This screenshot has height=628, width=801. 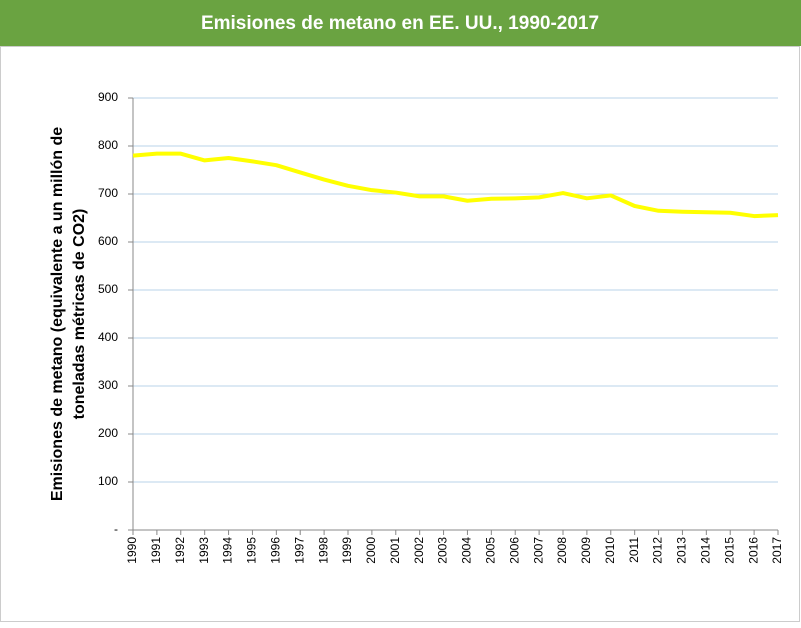 I want to click on x-tick-label: 2017, so click(x=777, y=550).